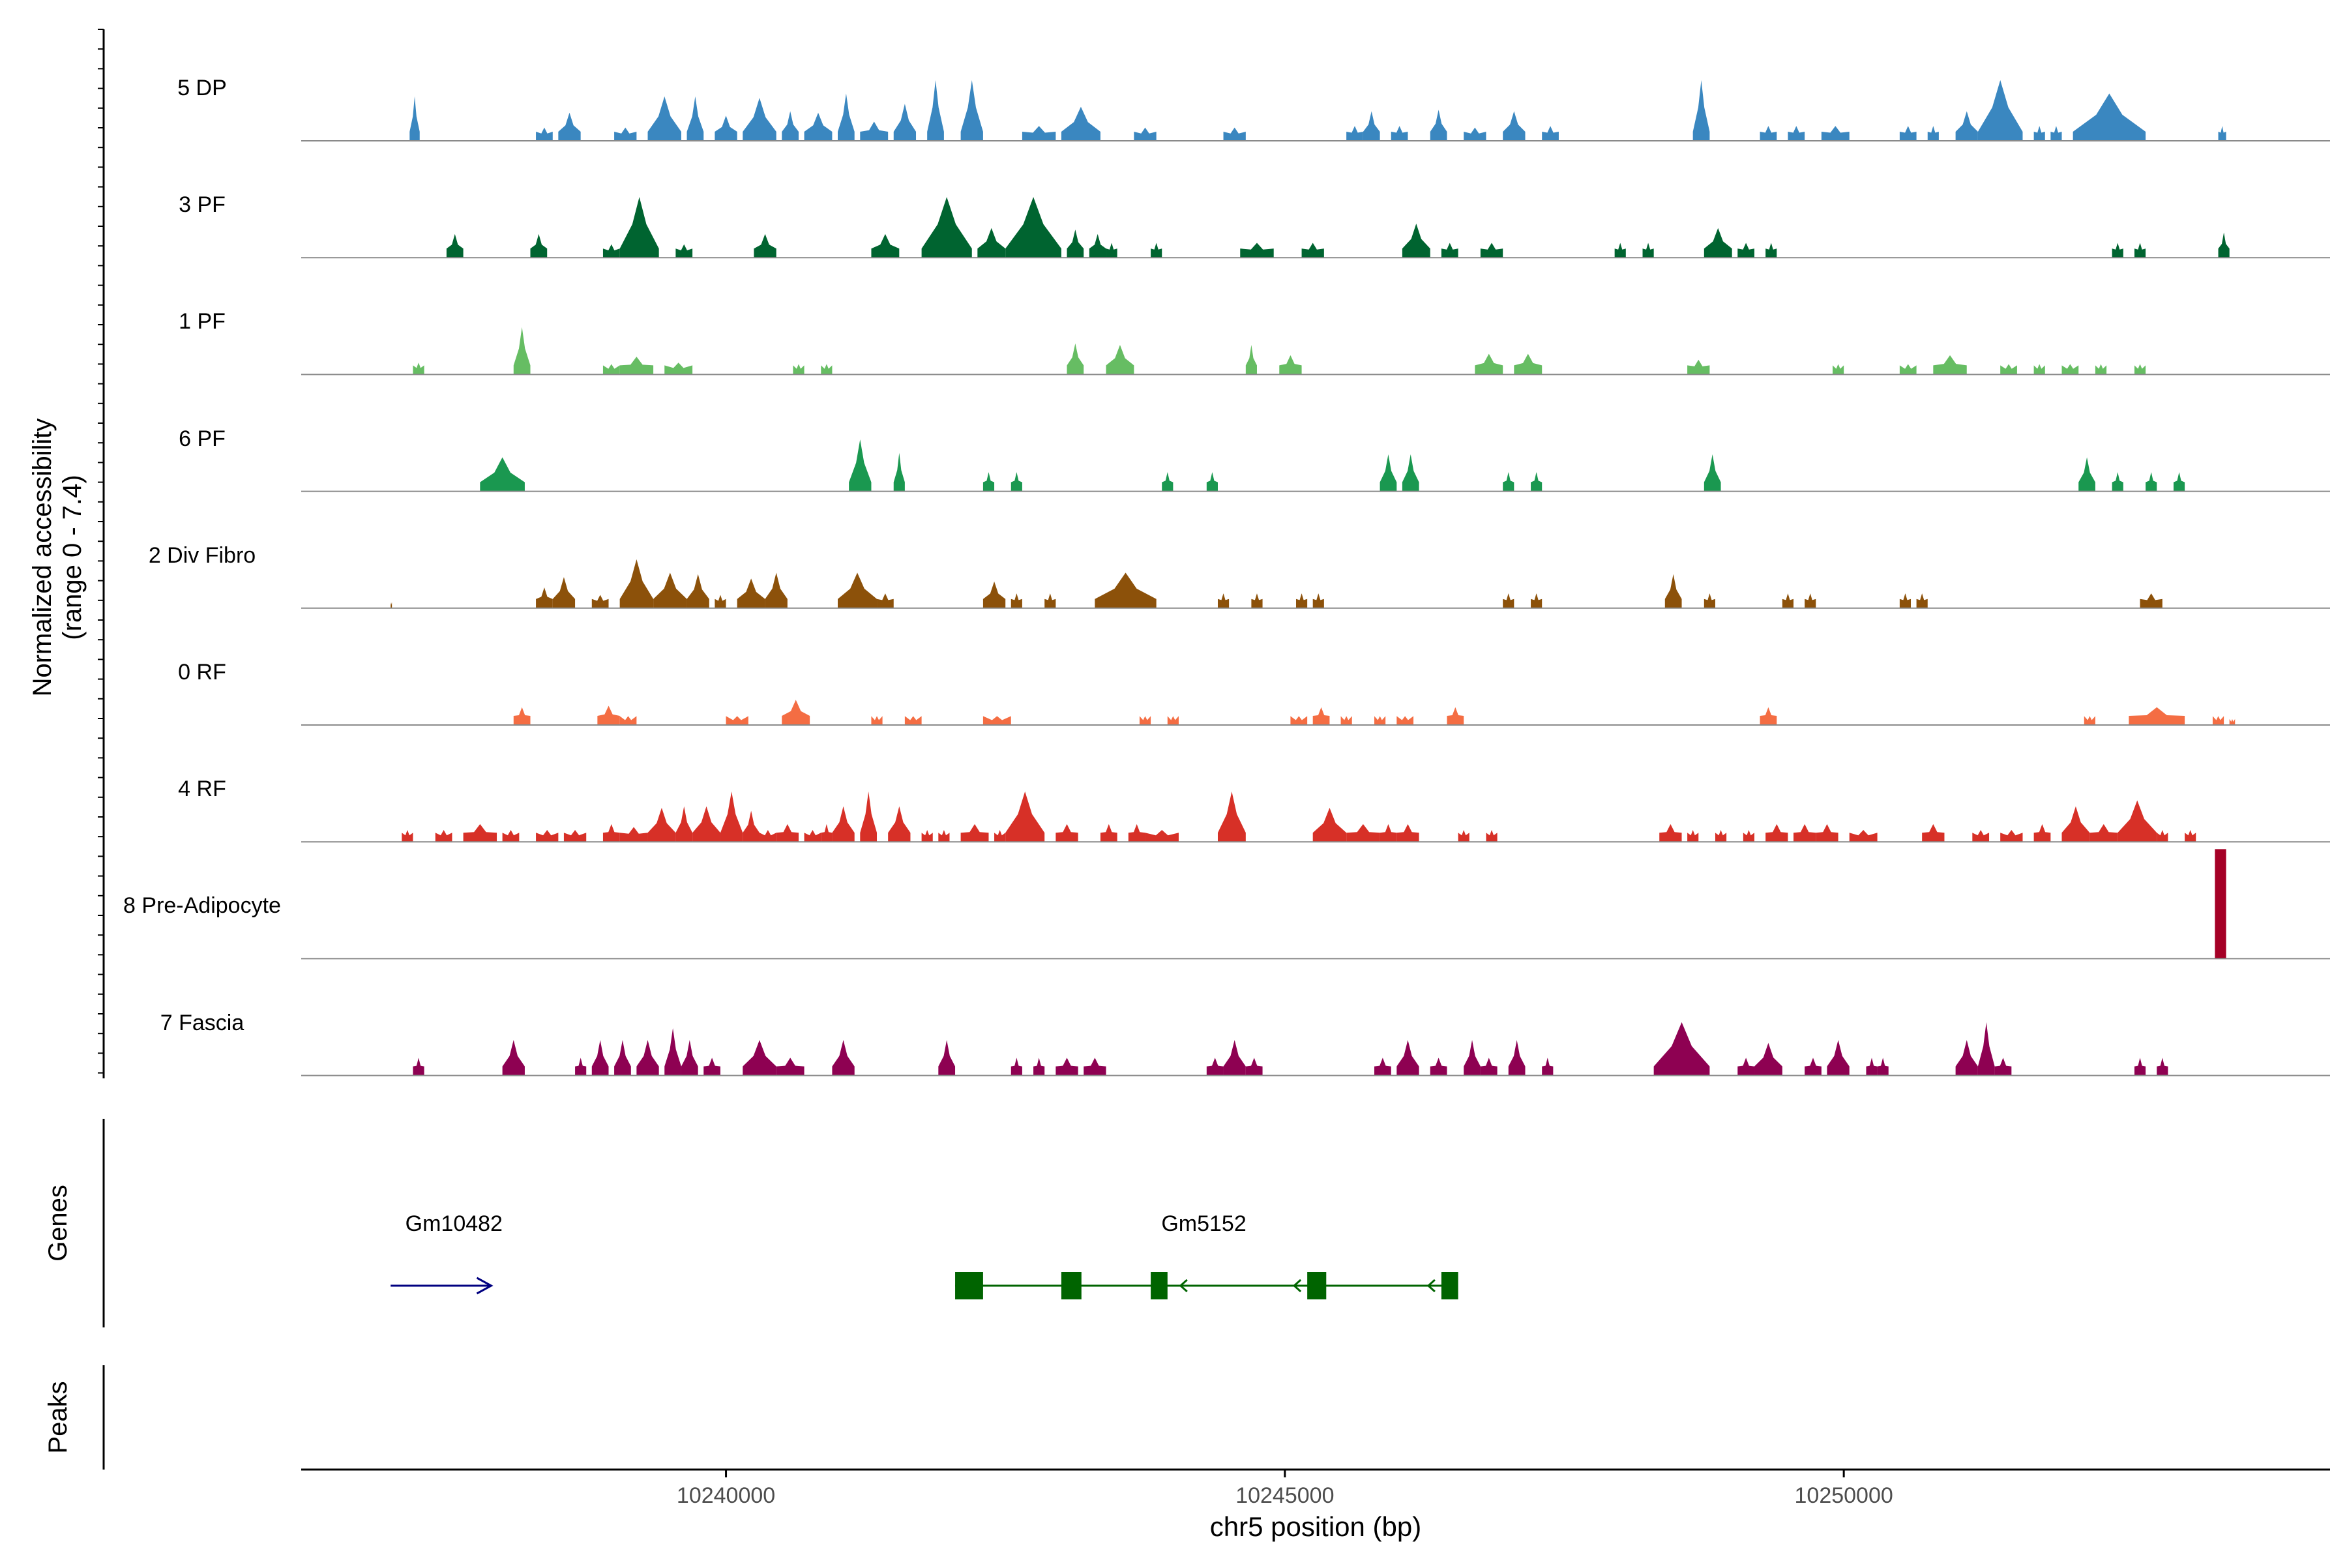 This screenshot has height=1568, width=2347. What do you see at coordinates (202, 322) in the screenshot?
I see `track-label: 1 PF` at bounding box center [202, 322].